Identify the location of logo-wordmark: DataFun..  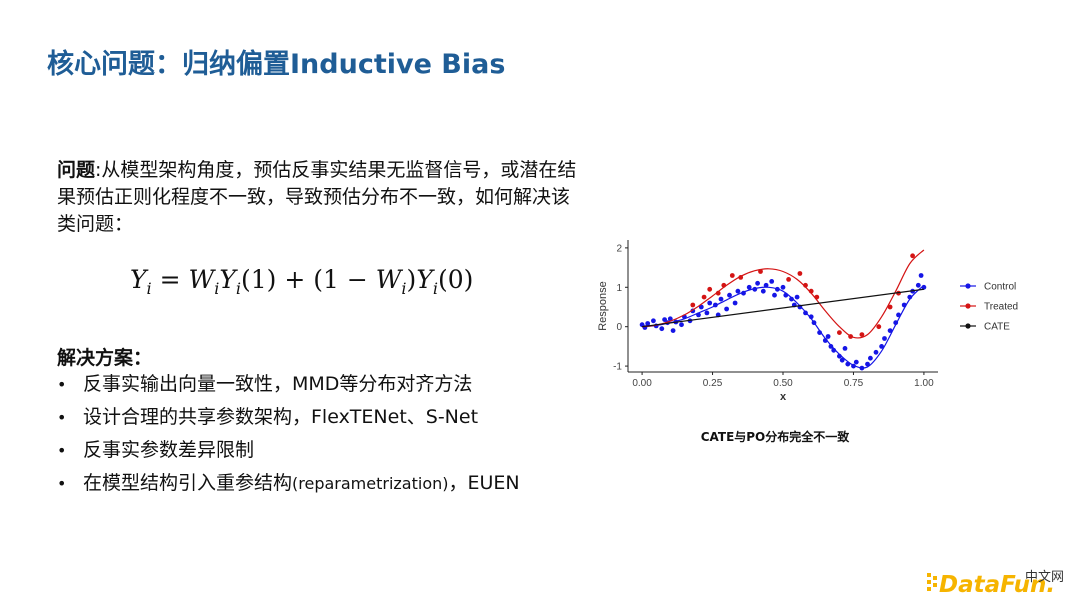
(997, 585).